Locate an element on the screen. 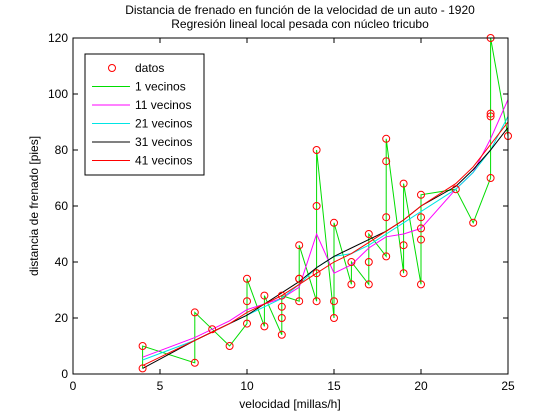 The width and height of the screenshot is (560, 420). legend-label: 21 vecinos is located at coordinates (163, 124).